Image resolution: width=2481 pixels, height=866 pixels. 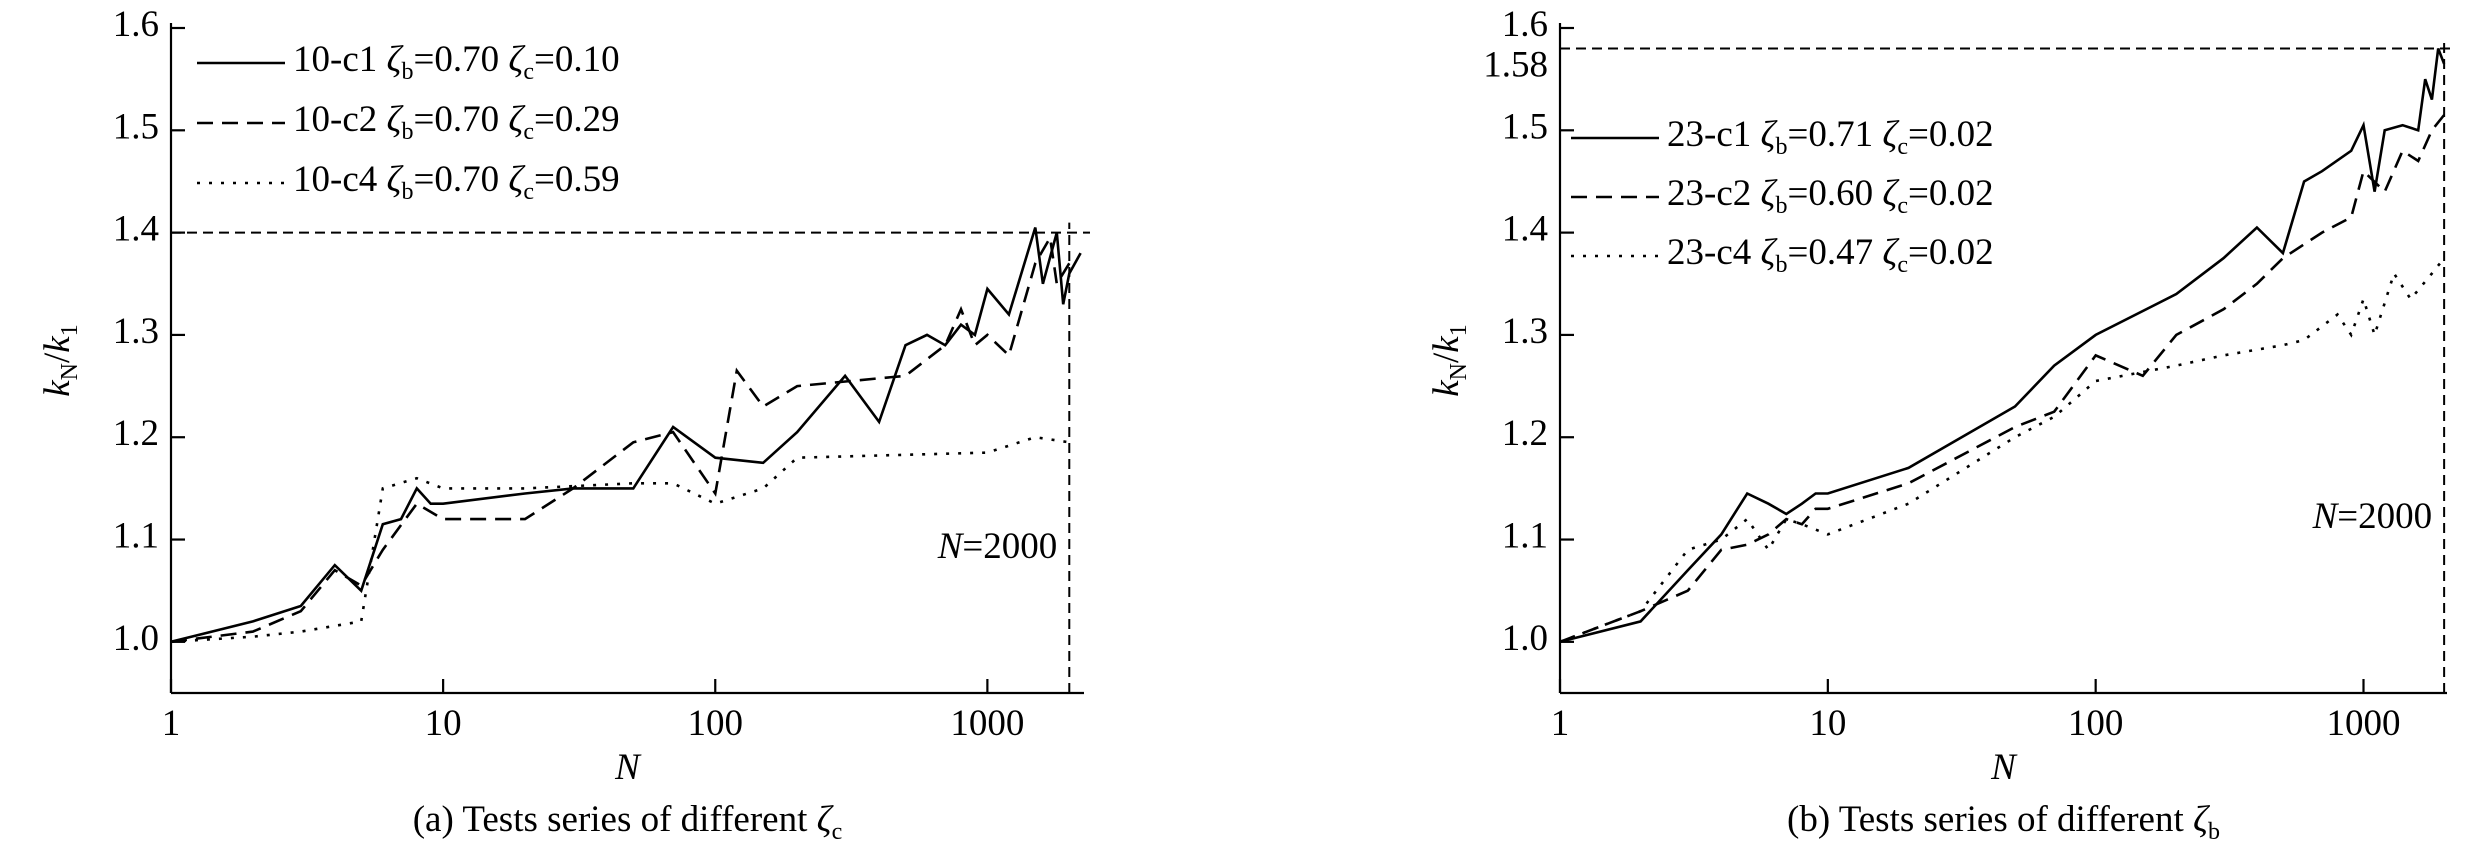 What do you see at coordinates (2003, 821) in the screenshot?
I see `caption: (b) Tests series of different ζb​` at bounding box center [2003, 821].